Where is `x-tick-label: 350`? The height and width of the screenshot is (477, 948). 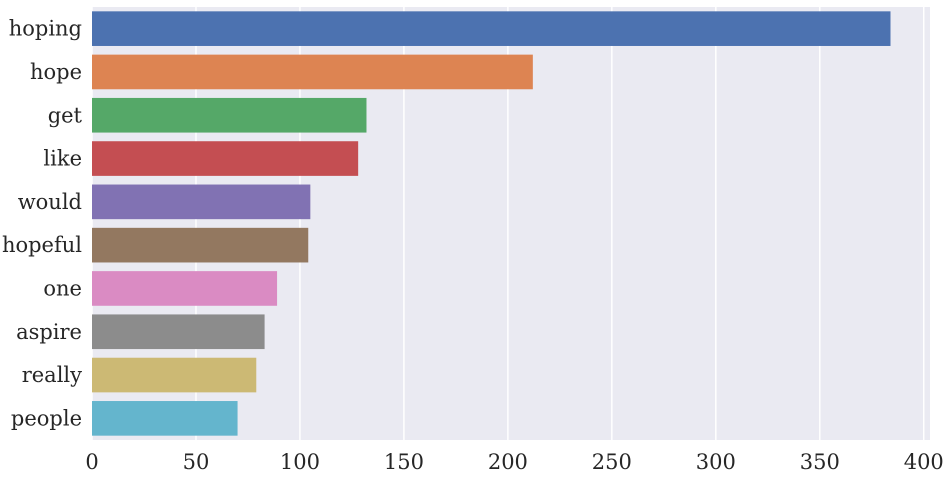
x-tick-label: 350 is located at coordinates (820, 462).